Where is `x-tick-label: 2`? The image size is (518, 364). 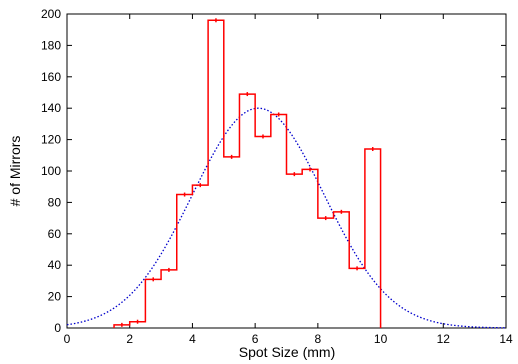 x-tick-label: 2 is located at coordinates (129, 339).